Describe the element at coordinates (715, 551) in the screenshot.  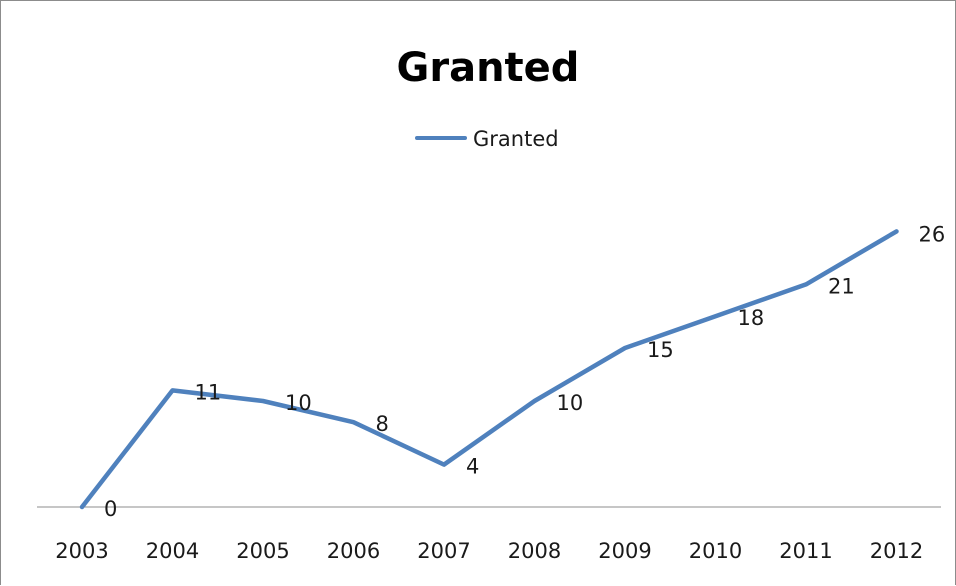
I see `x-tick-label: 2010` at that location.